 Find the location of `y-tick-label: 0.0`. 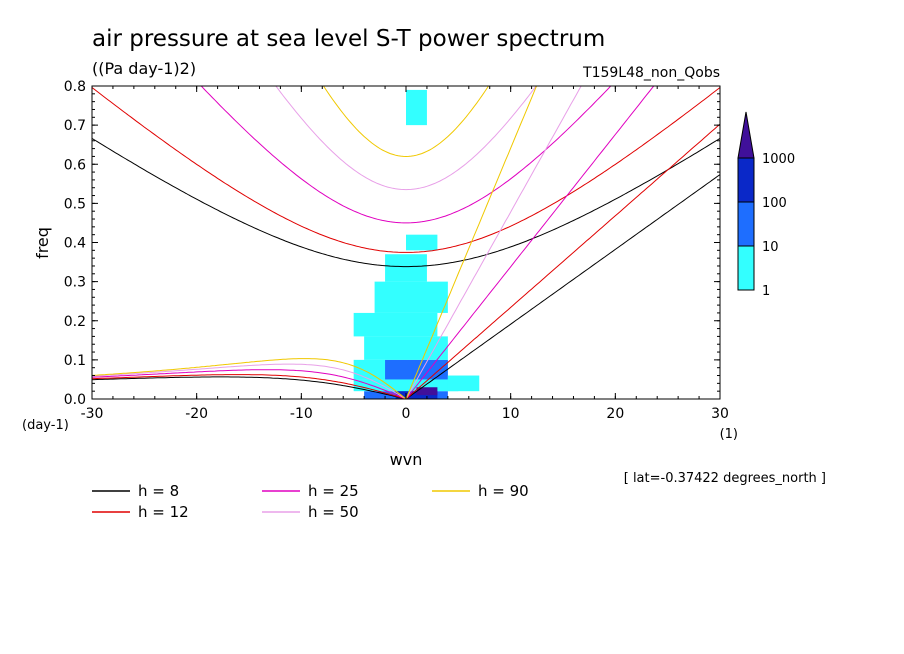

y-tick-label: 0.0 is located at coordinates (75, 400).